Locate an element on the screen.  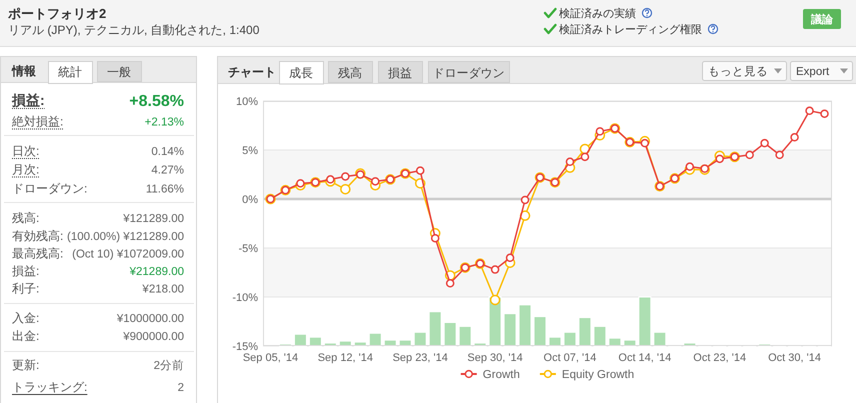
stat-row: 有効残高: (100.00%) ¥121289.00 is located at coordinates (98, 236).